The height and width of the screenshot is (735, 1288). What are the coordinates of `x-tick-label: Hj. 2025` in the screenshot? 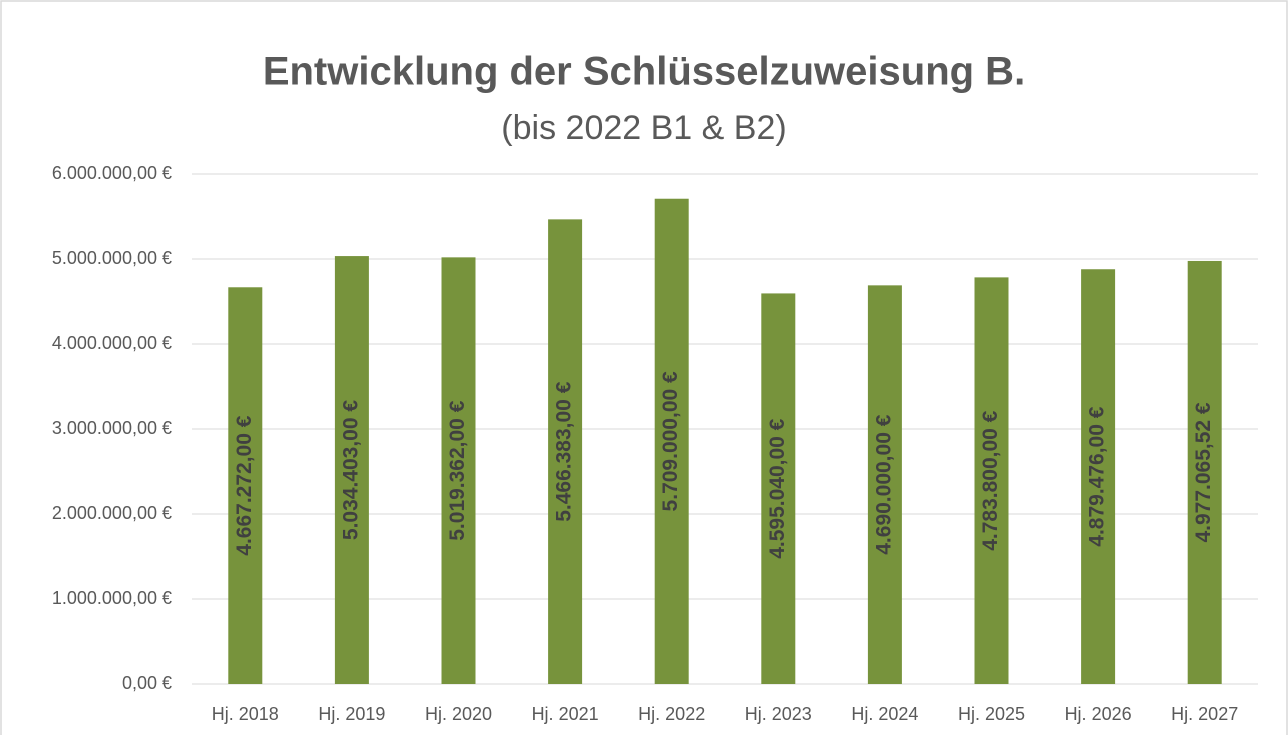 It's located at (991, 714).